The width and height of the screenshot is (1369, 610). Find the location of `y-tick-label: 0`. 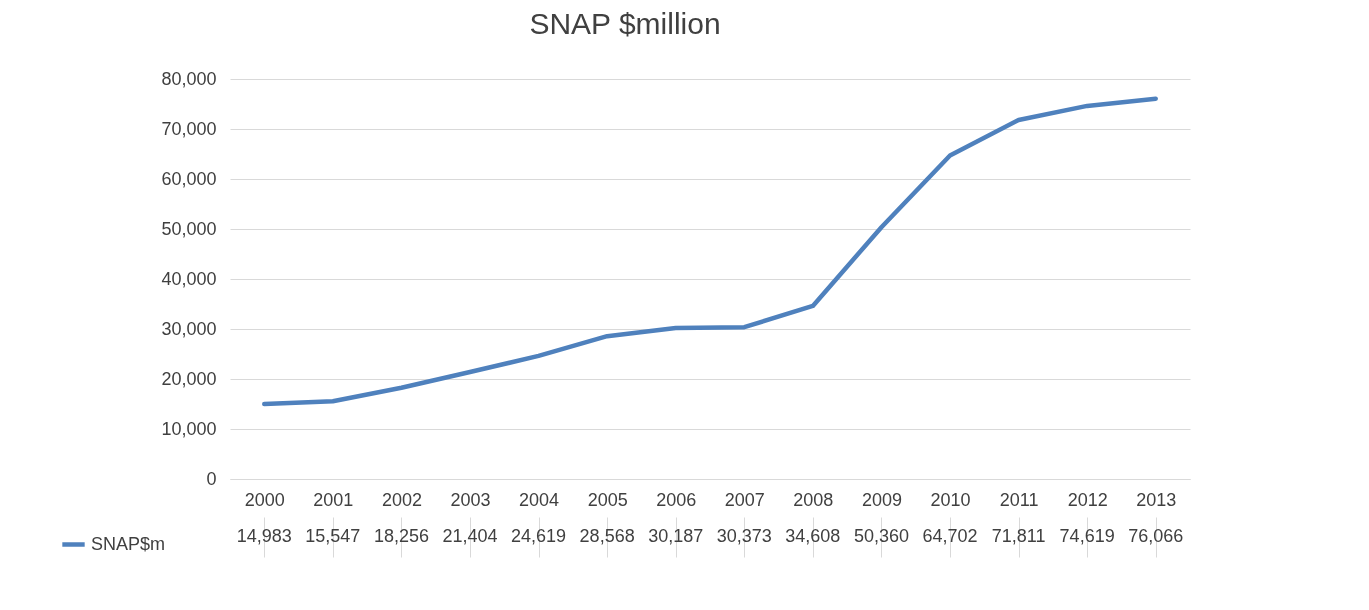

y-tick-label: 0 is located at coordinates (211, 478).